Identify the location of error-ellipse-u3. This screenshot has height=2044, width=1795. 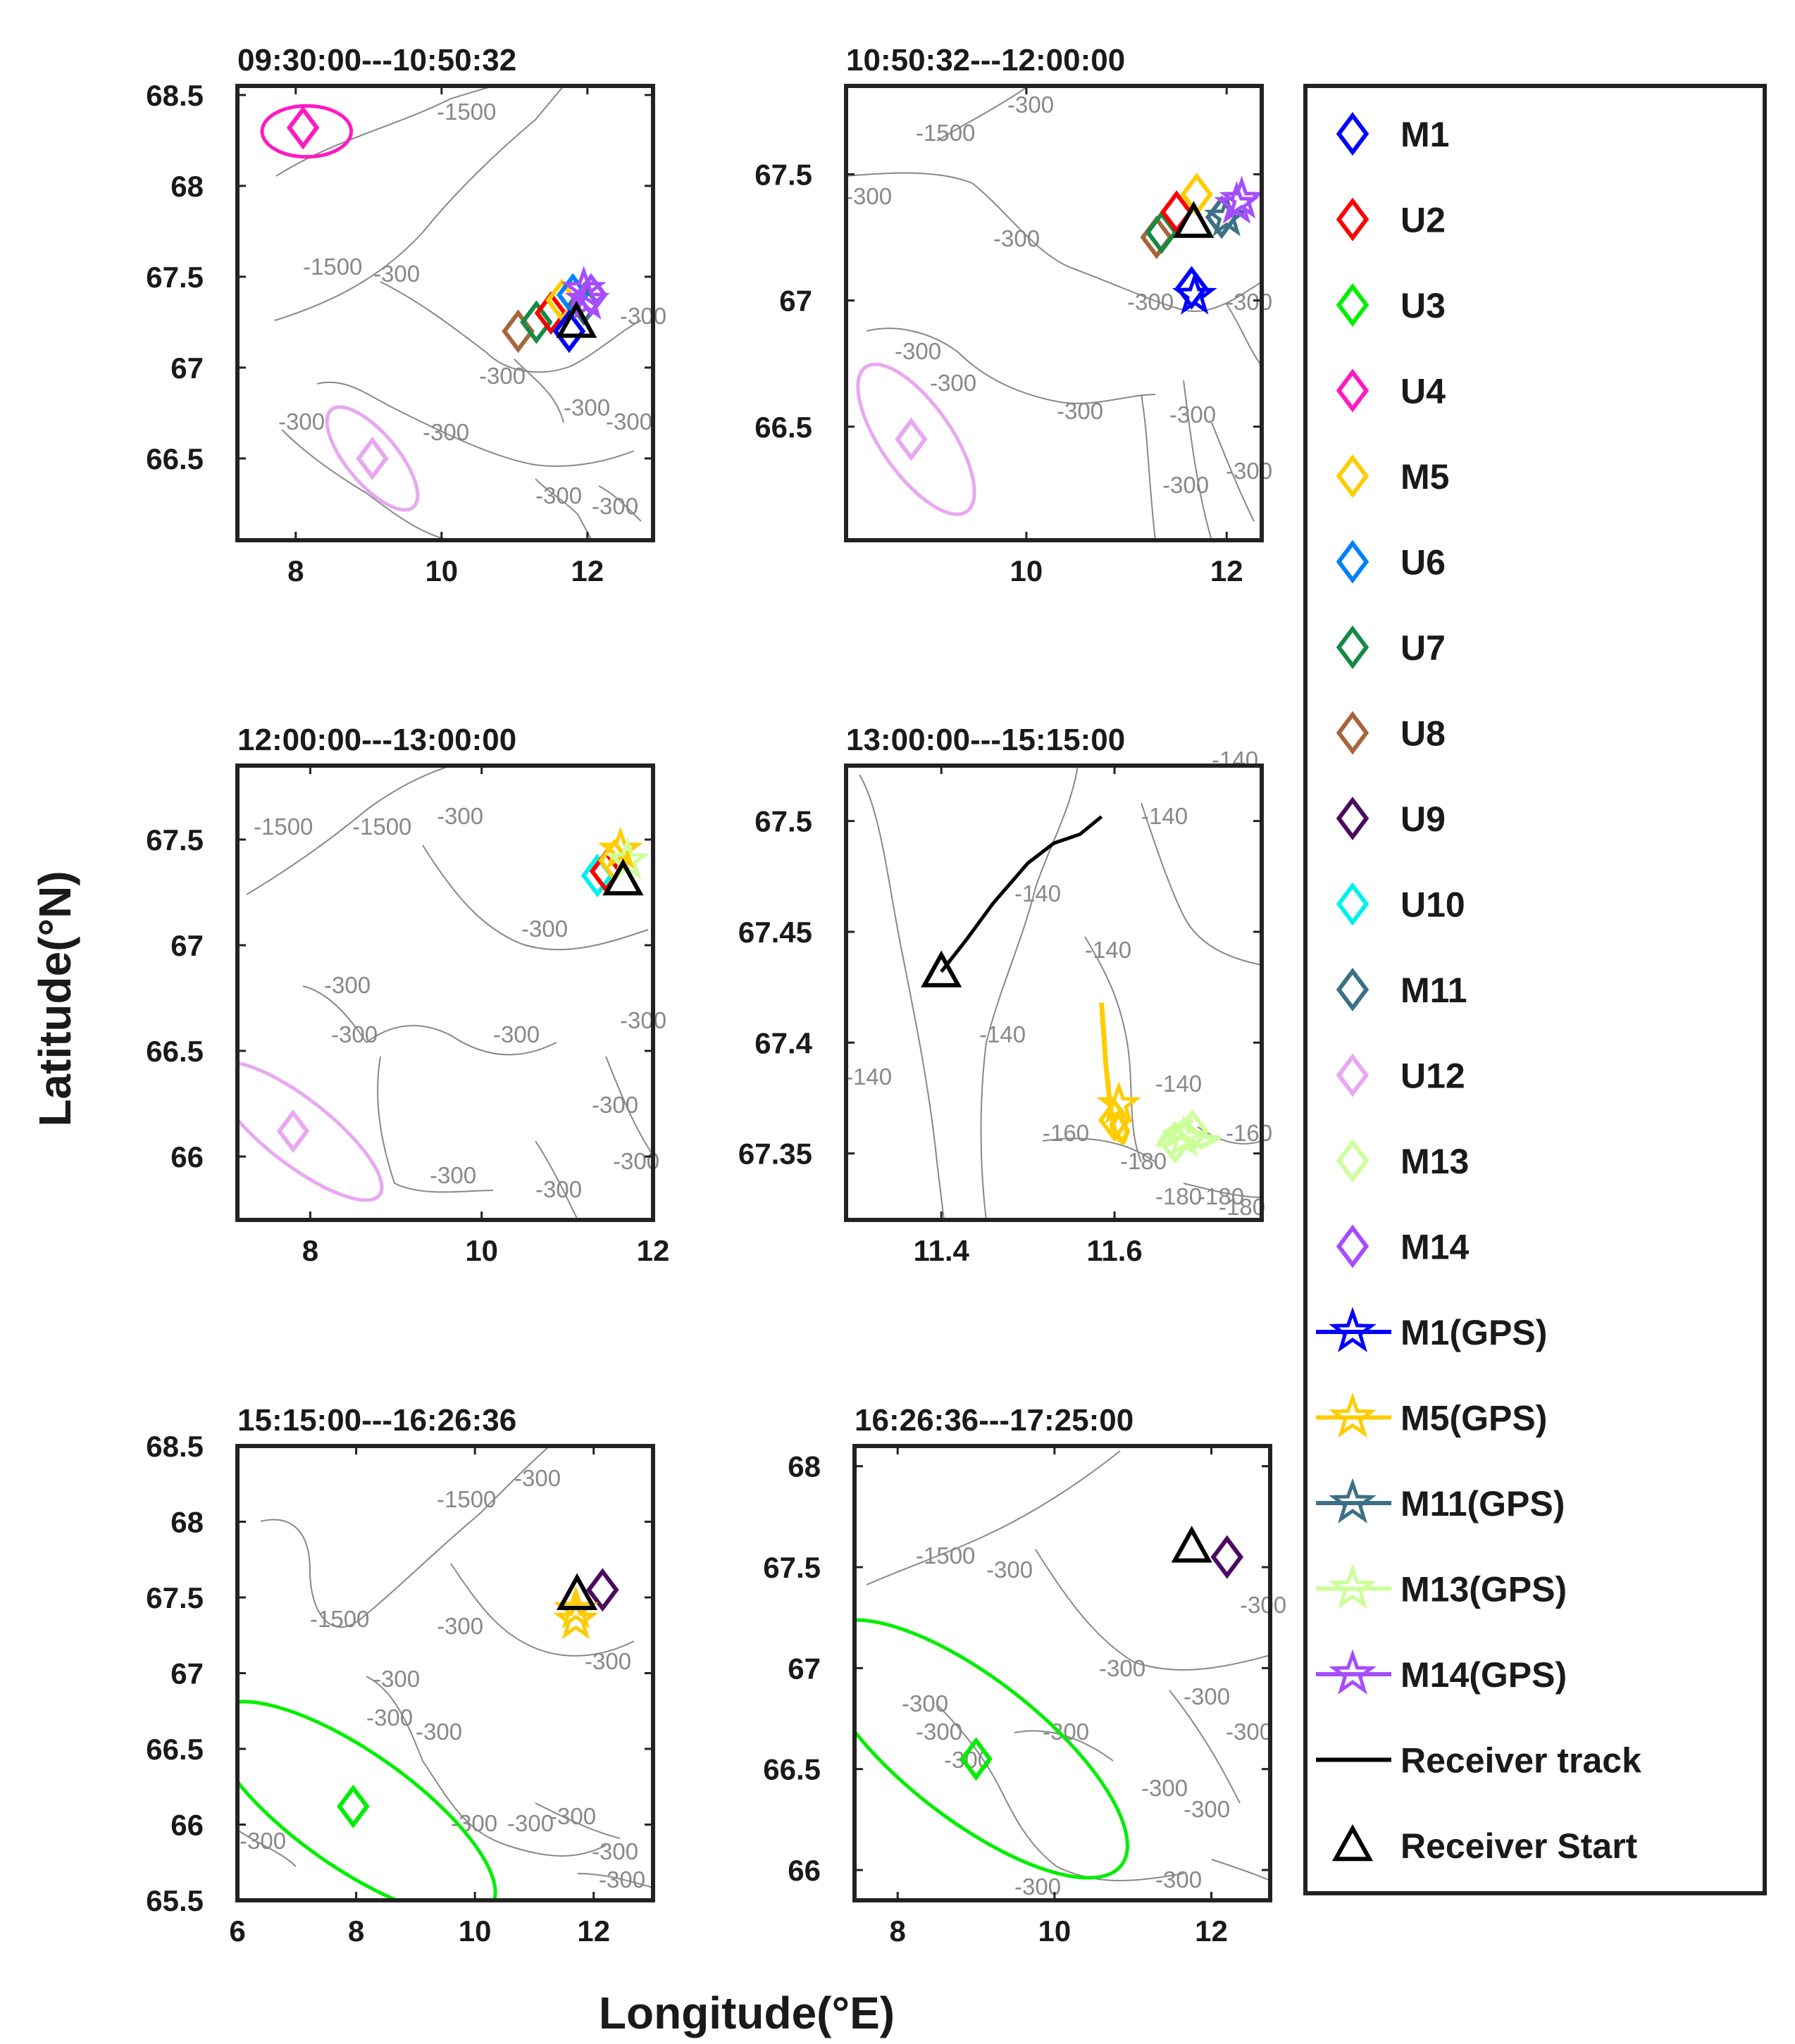
(367, 1800).